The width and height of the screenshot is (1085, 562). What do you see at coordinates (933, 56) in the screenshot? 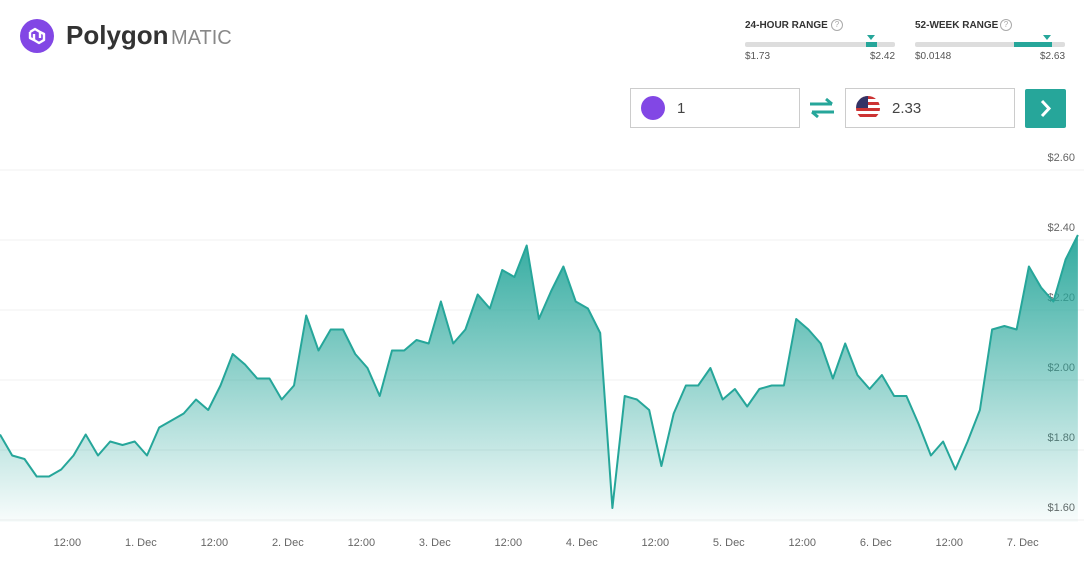
I see `range-low: $0.0148` at bounding box center [933, 56].